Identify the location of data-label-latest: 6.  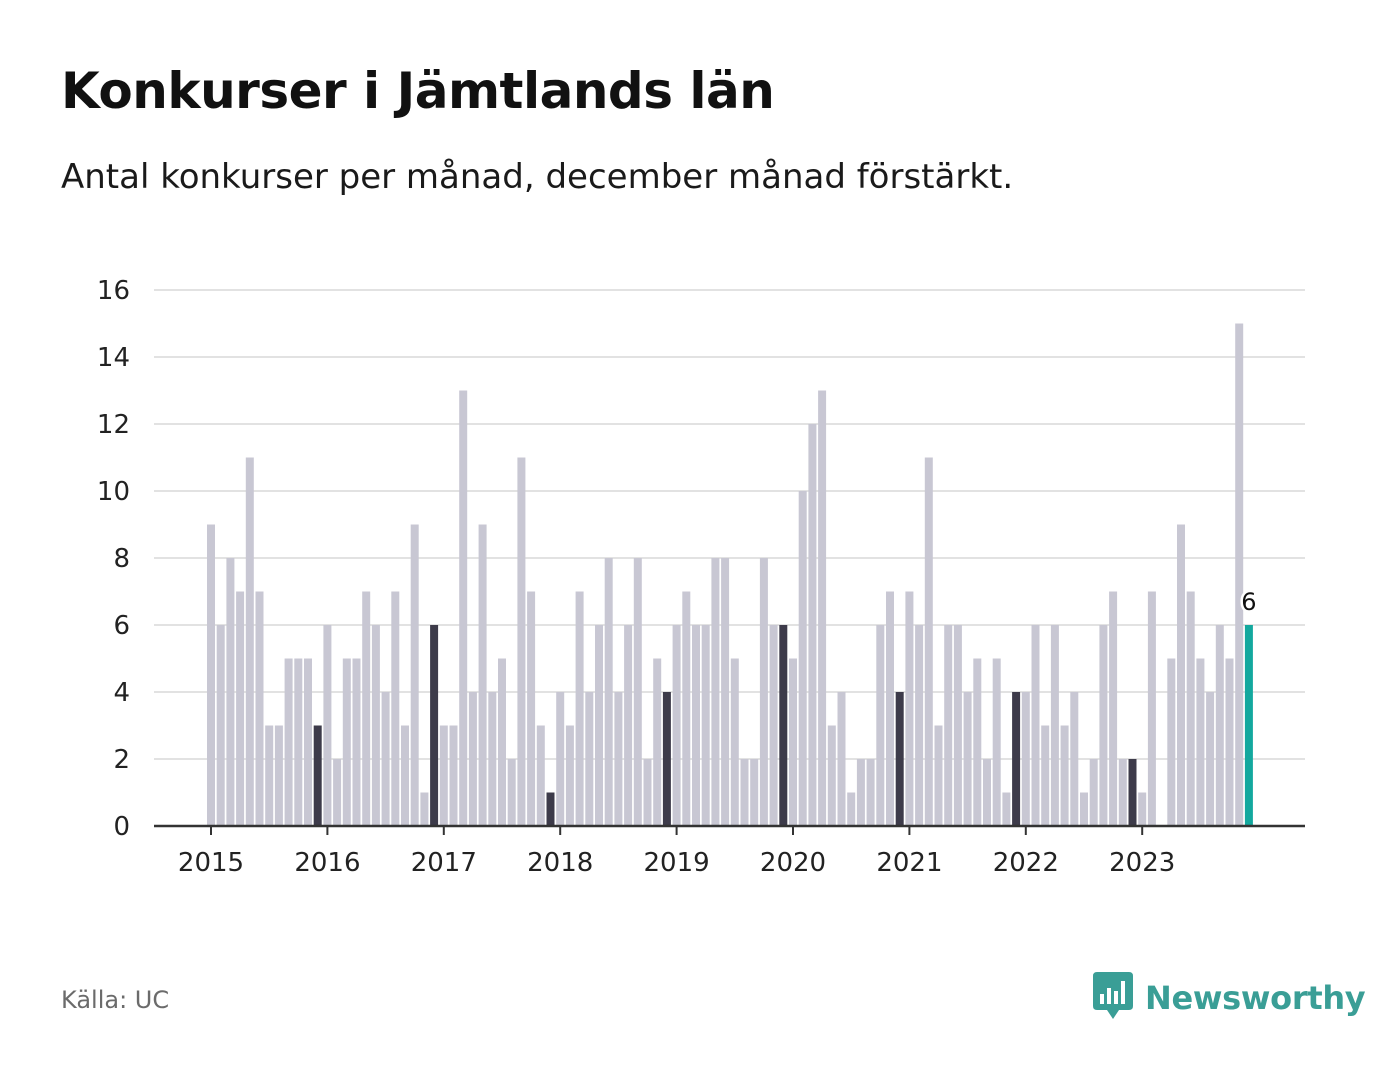
(1248, 602).